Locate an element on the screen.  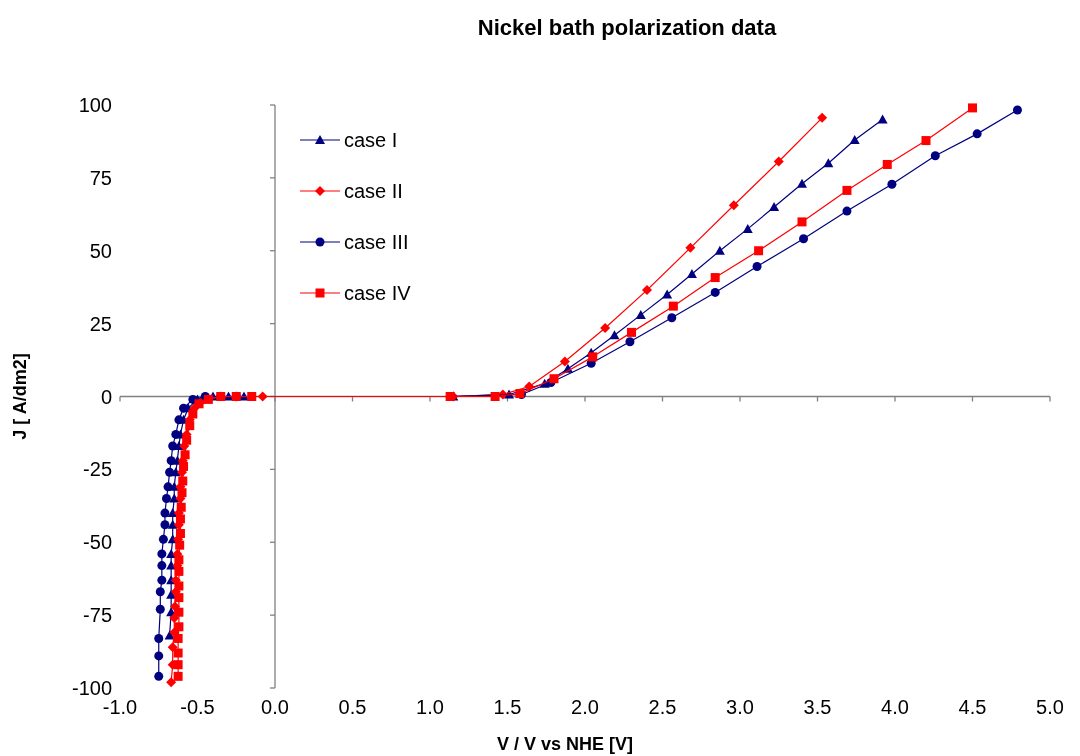
y-tick-label: -50 is located at coordinates (97, 542).